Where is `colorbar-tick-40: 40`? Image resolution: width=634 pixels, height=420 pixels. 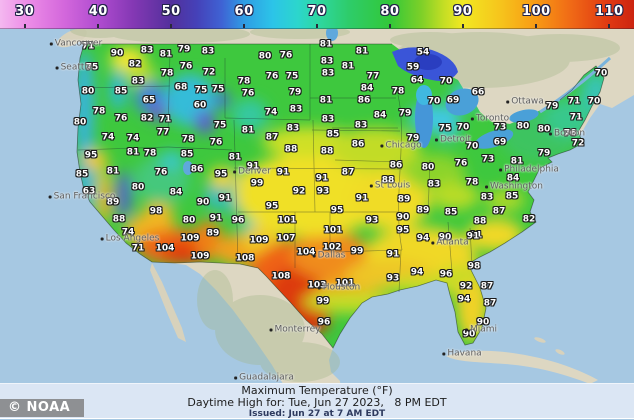
colorbar-tick-40: 40 is located at coordinates (98, 11).